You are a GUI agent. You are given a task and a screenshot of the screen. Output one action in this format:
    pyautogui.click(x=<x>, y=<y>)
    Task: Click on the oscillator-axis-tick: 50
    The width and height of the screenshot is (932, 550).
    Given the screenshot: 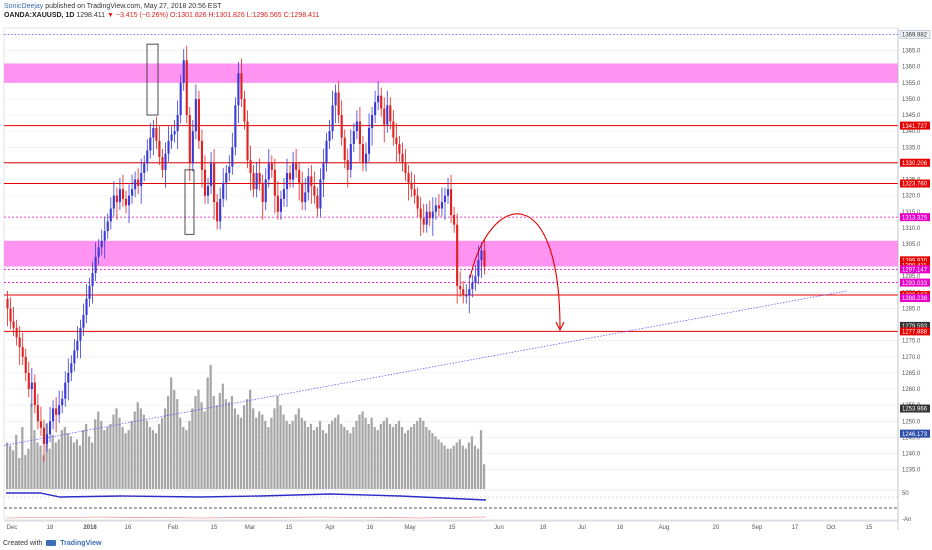 What is the action you would take?
    pyautogui.click(x=905, y=494)
    